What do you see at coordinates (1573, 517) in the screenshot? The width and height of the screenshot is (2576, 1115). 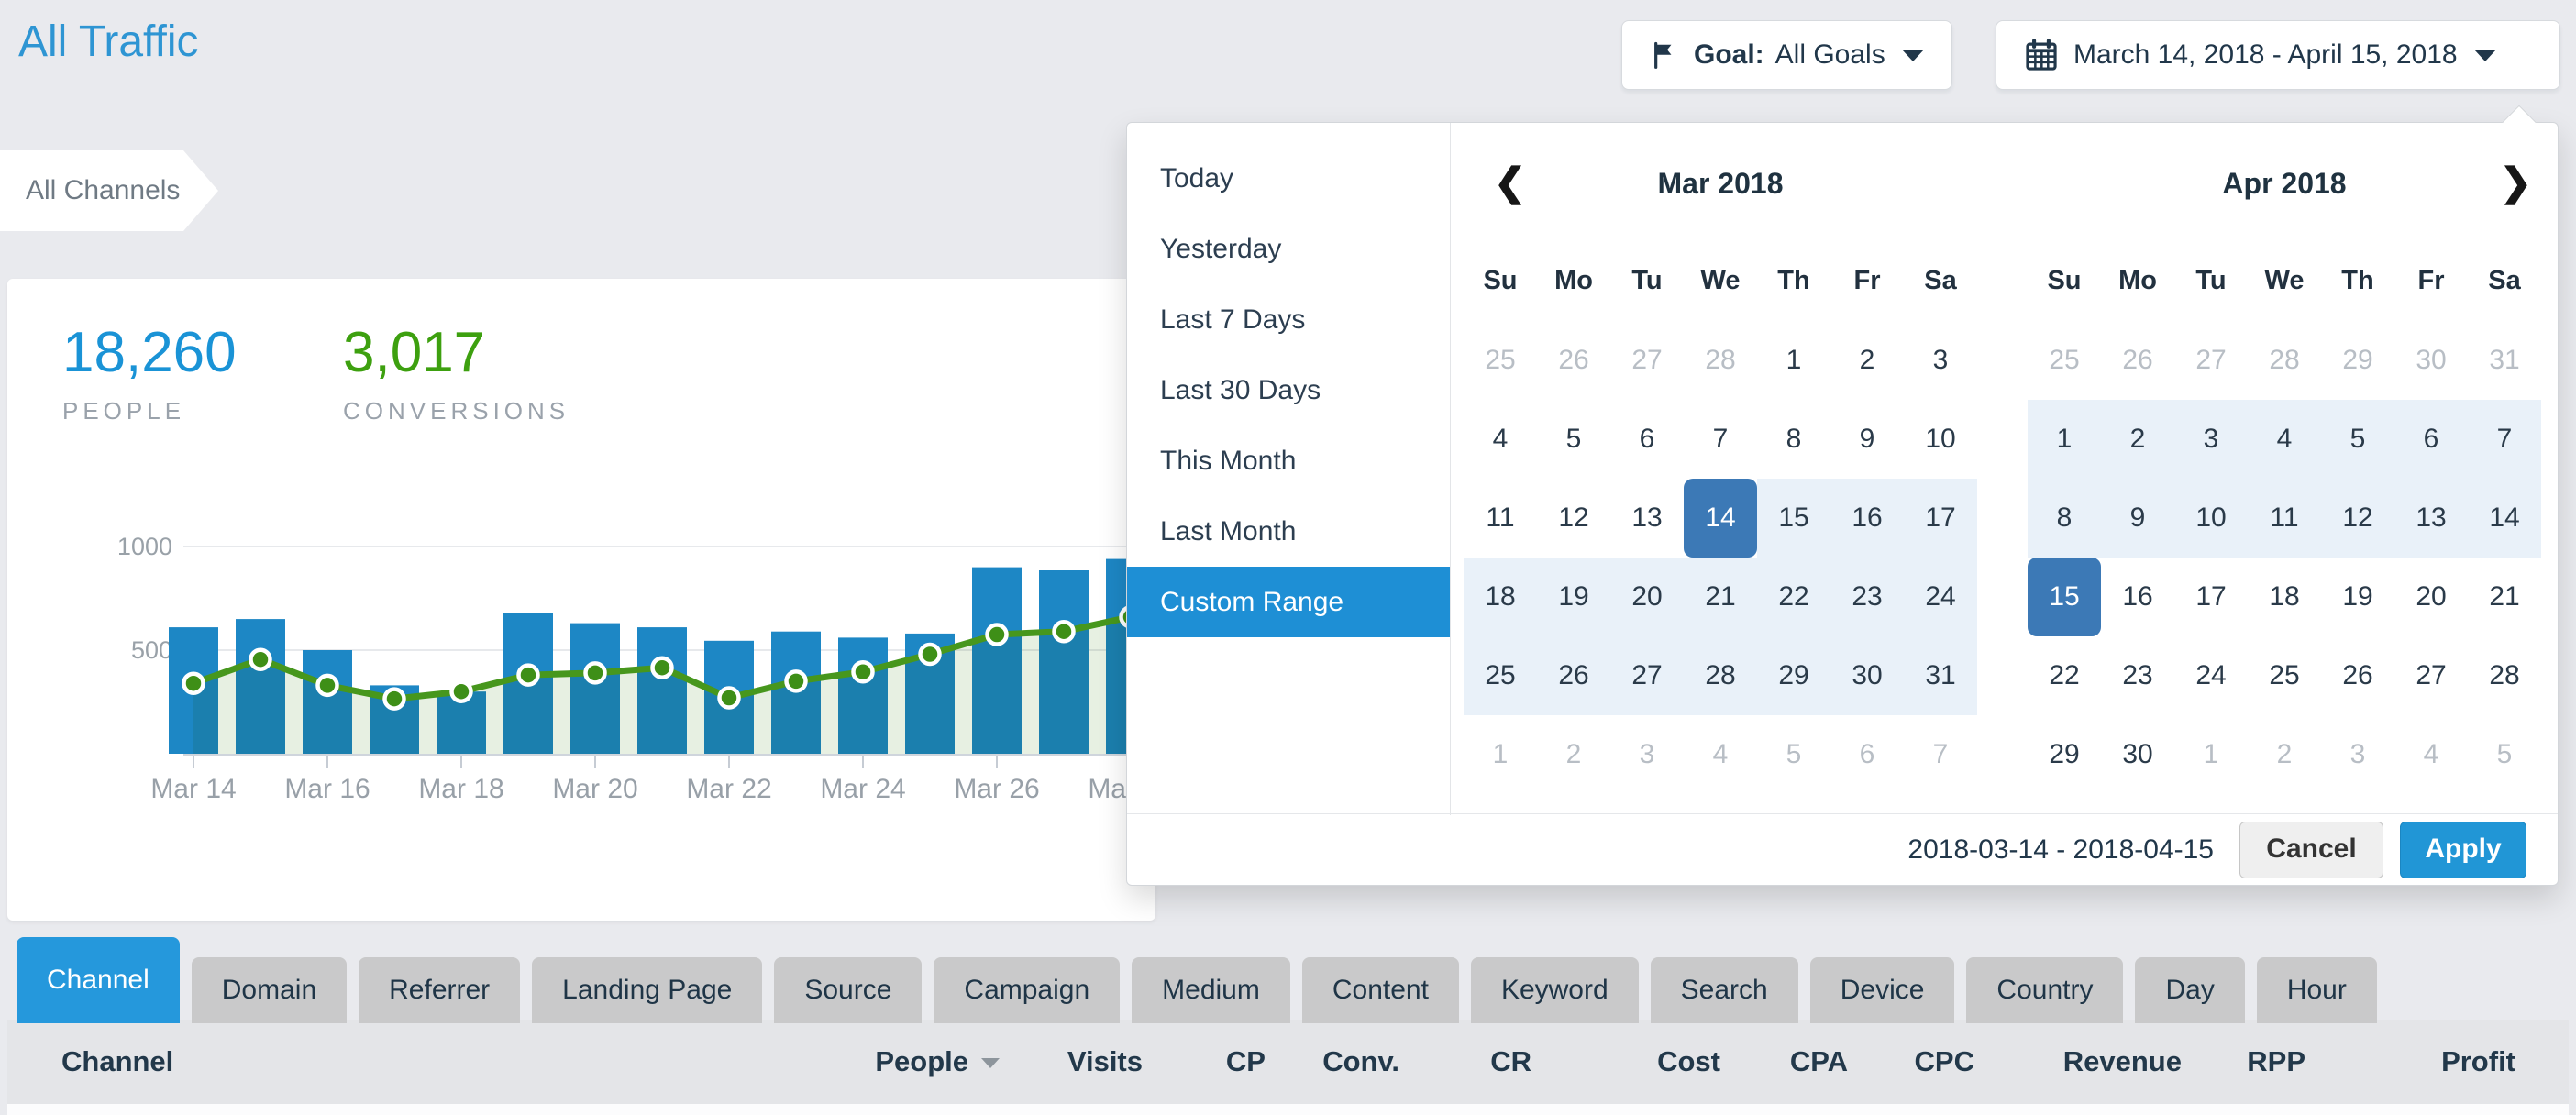 I see `day-cell-0-12: 12` at bounding box center [1573, 517].